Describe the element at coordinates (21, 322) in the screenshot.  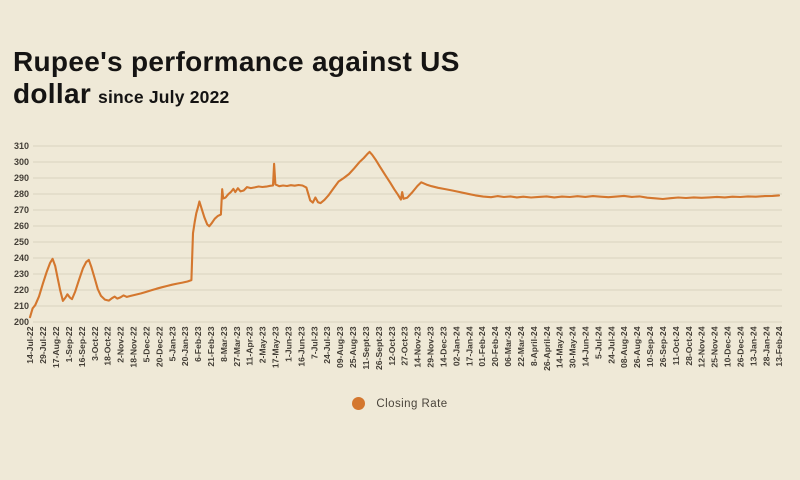
I see `y-axis-label: 200` at that location.